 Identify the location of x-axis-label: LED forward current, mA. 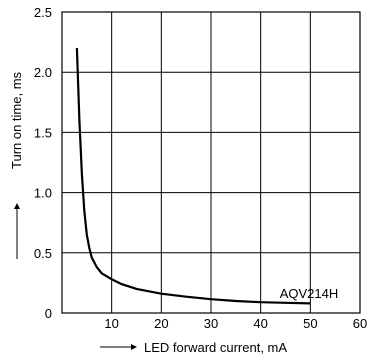
(215, 347).